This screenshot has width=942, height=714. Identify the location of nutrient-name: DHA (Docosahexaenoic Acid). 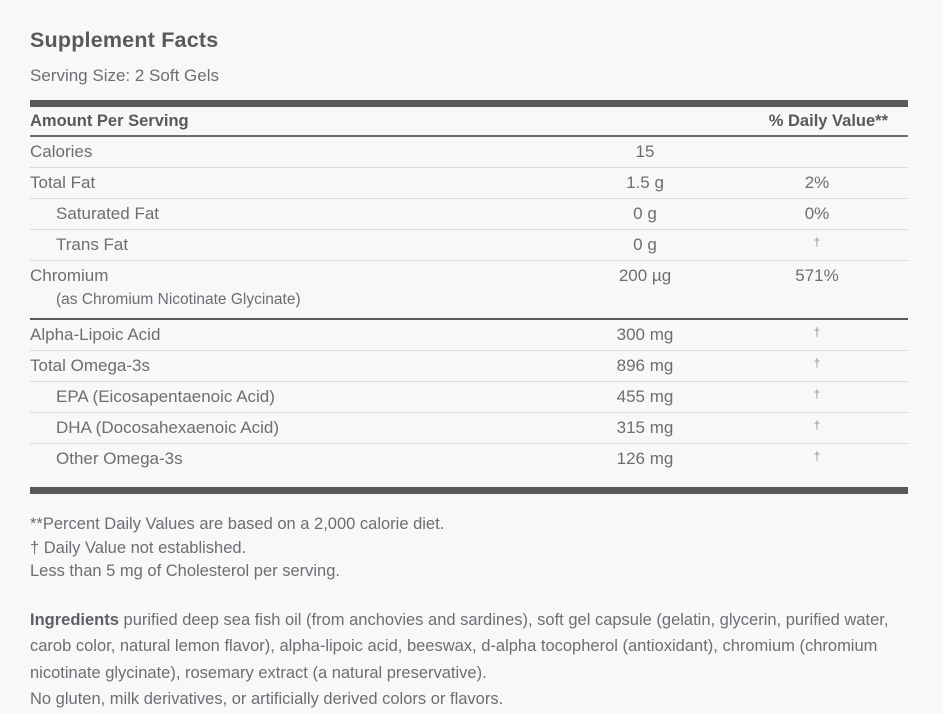
(168, 427).